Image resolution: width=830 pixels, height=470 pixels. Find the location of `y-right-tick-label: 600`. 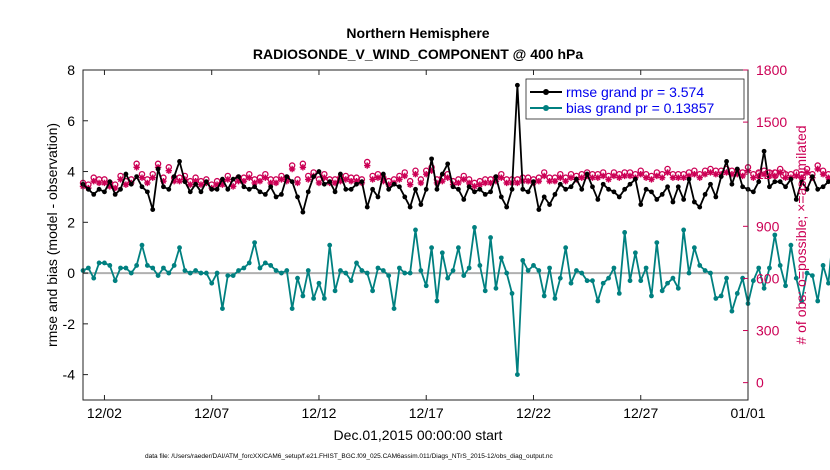

y-right-tick-label: 600 is located at coordinates (768, 278).